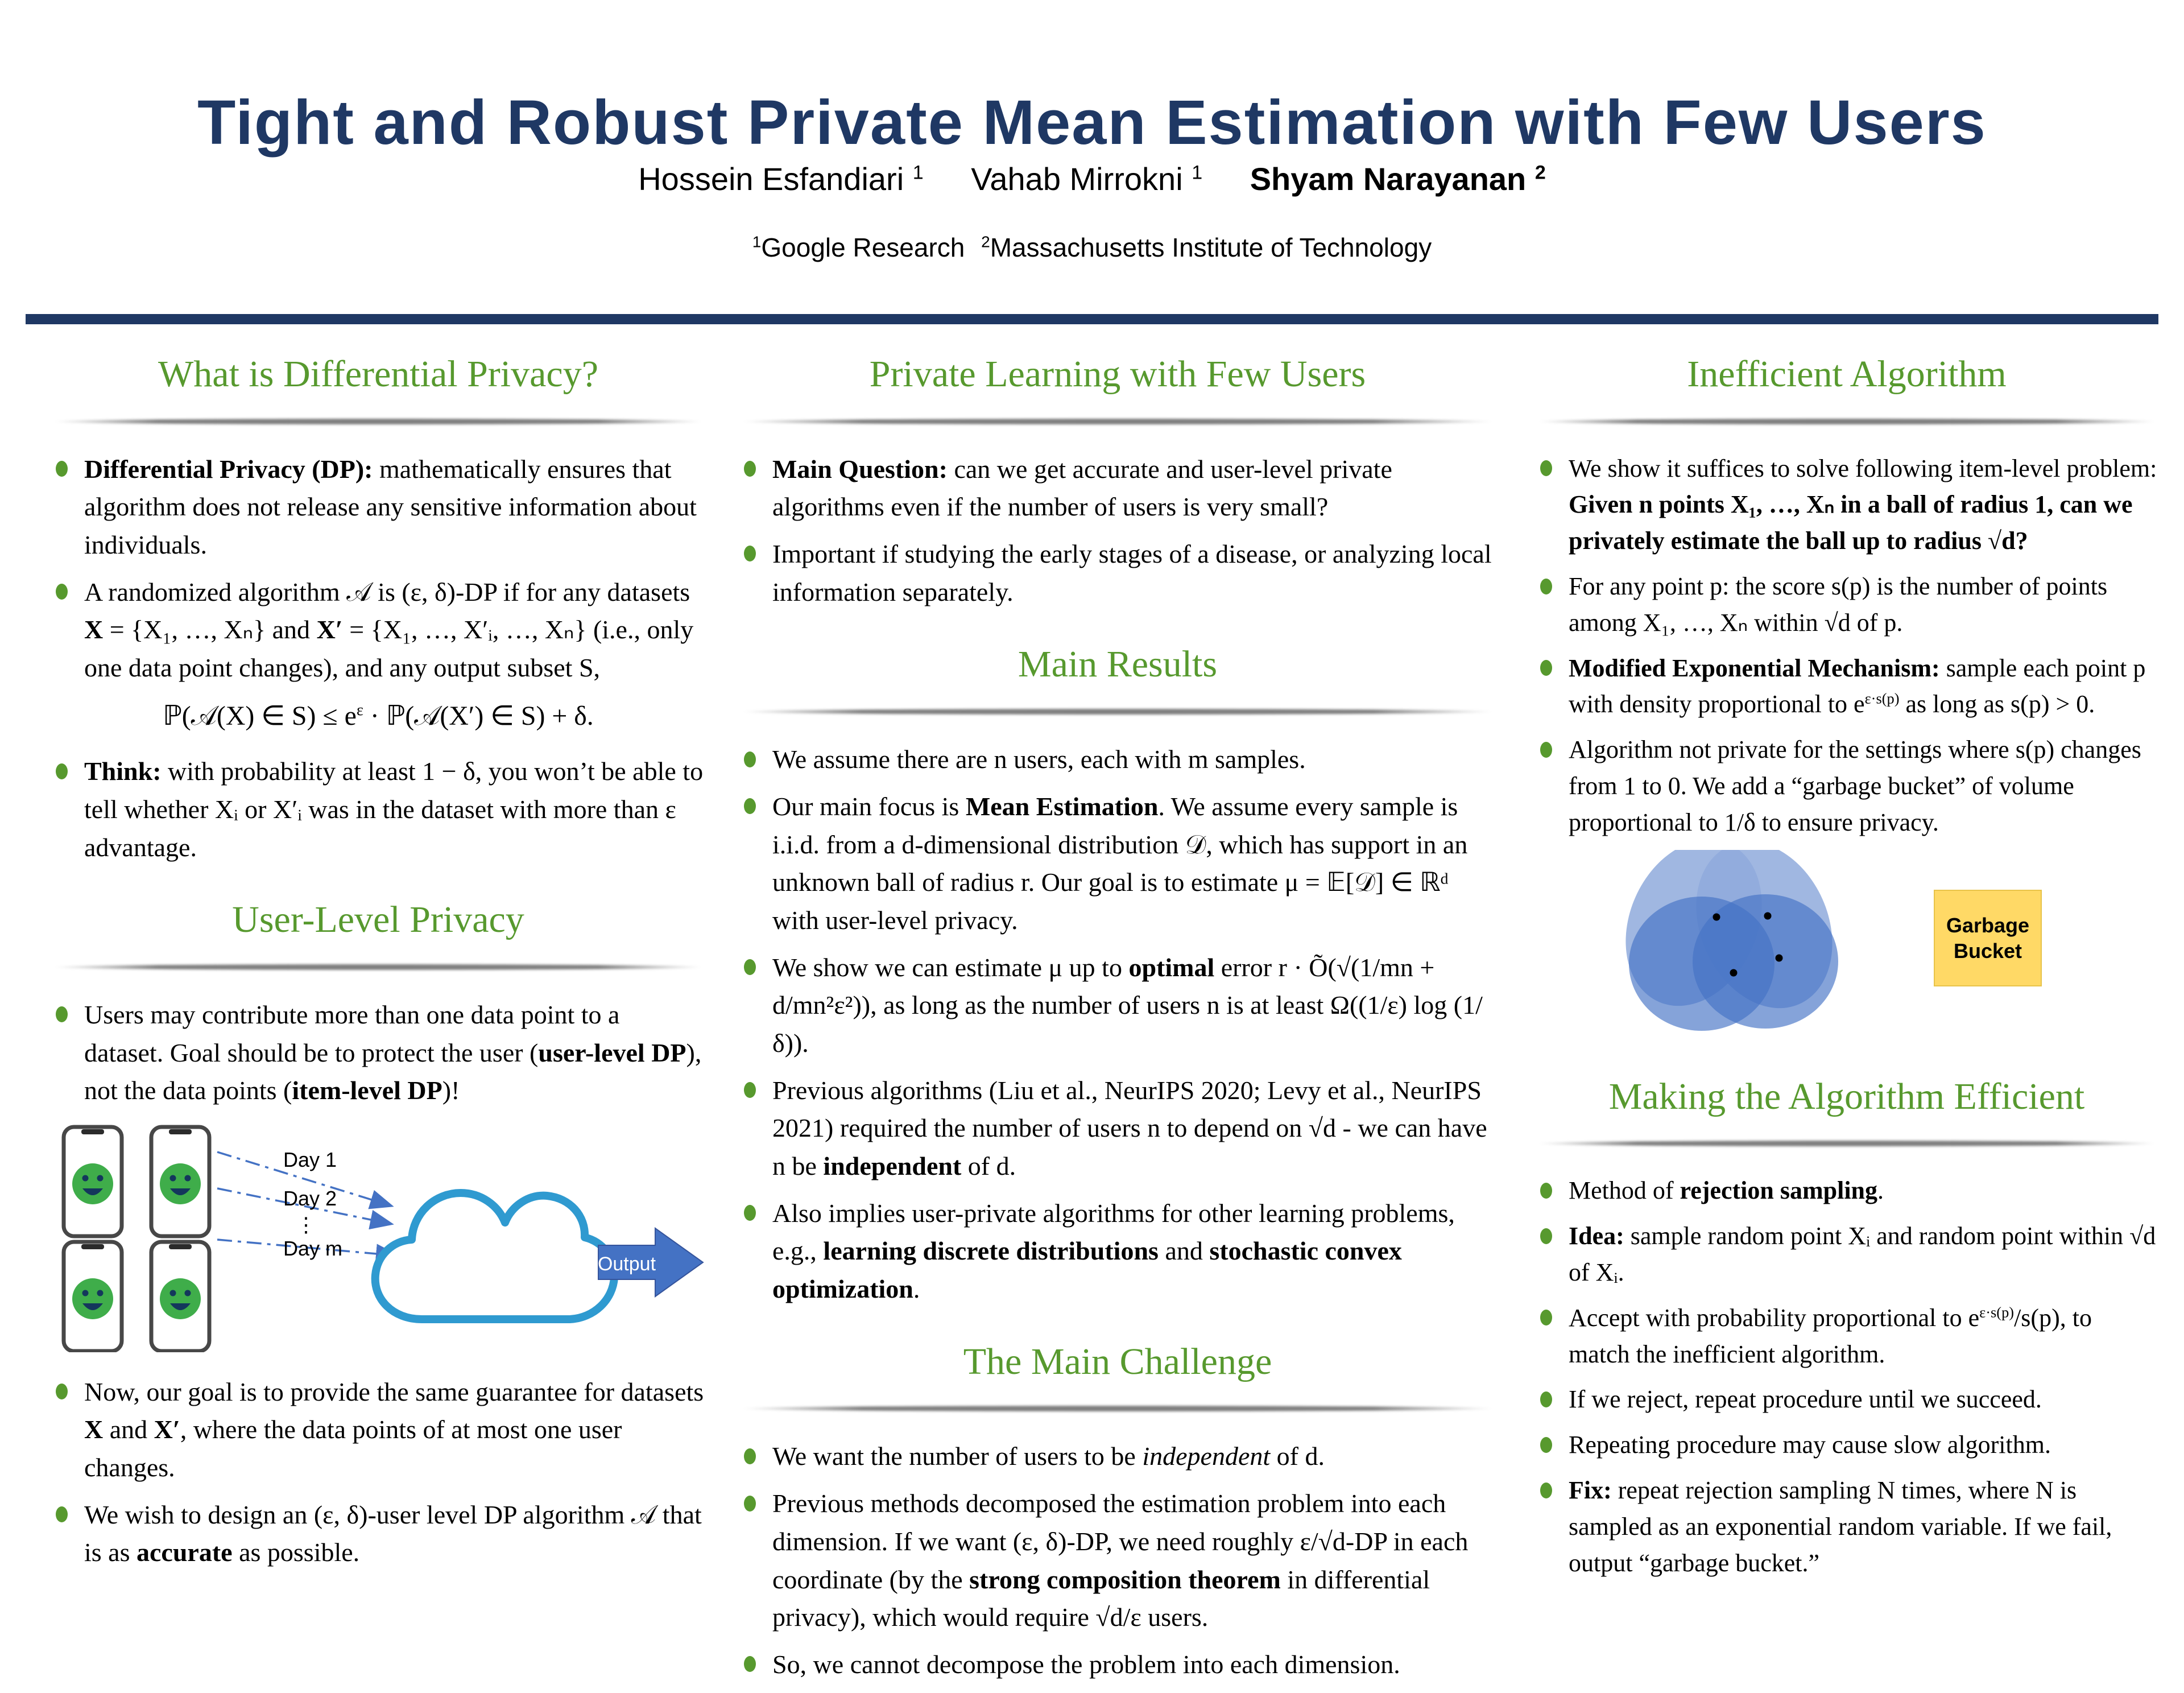 This screenshot has width=2184, height=1693. I want to click on bullet-item: Method of rejection sampling., so click(1847, 1190).